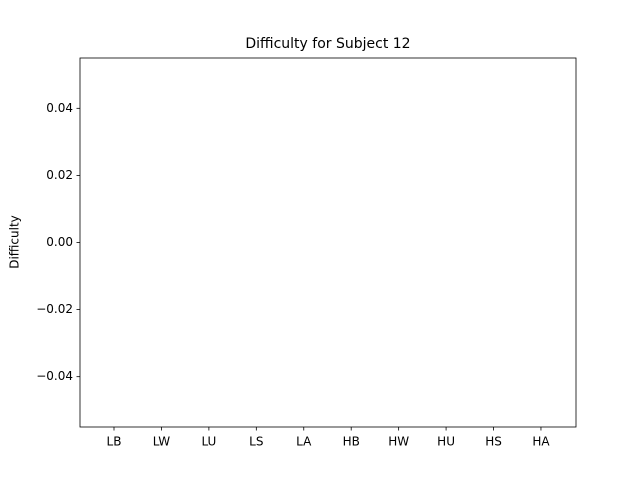  What do you see at coordinates (541, 442) in the screenshot?
I see `x-tick-label: HA` at bounding box center [541, 442].